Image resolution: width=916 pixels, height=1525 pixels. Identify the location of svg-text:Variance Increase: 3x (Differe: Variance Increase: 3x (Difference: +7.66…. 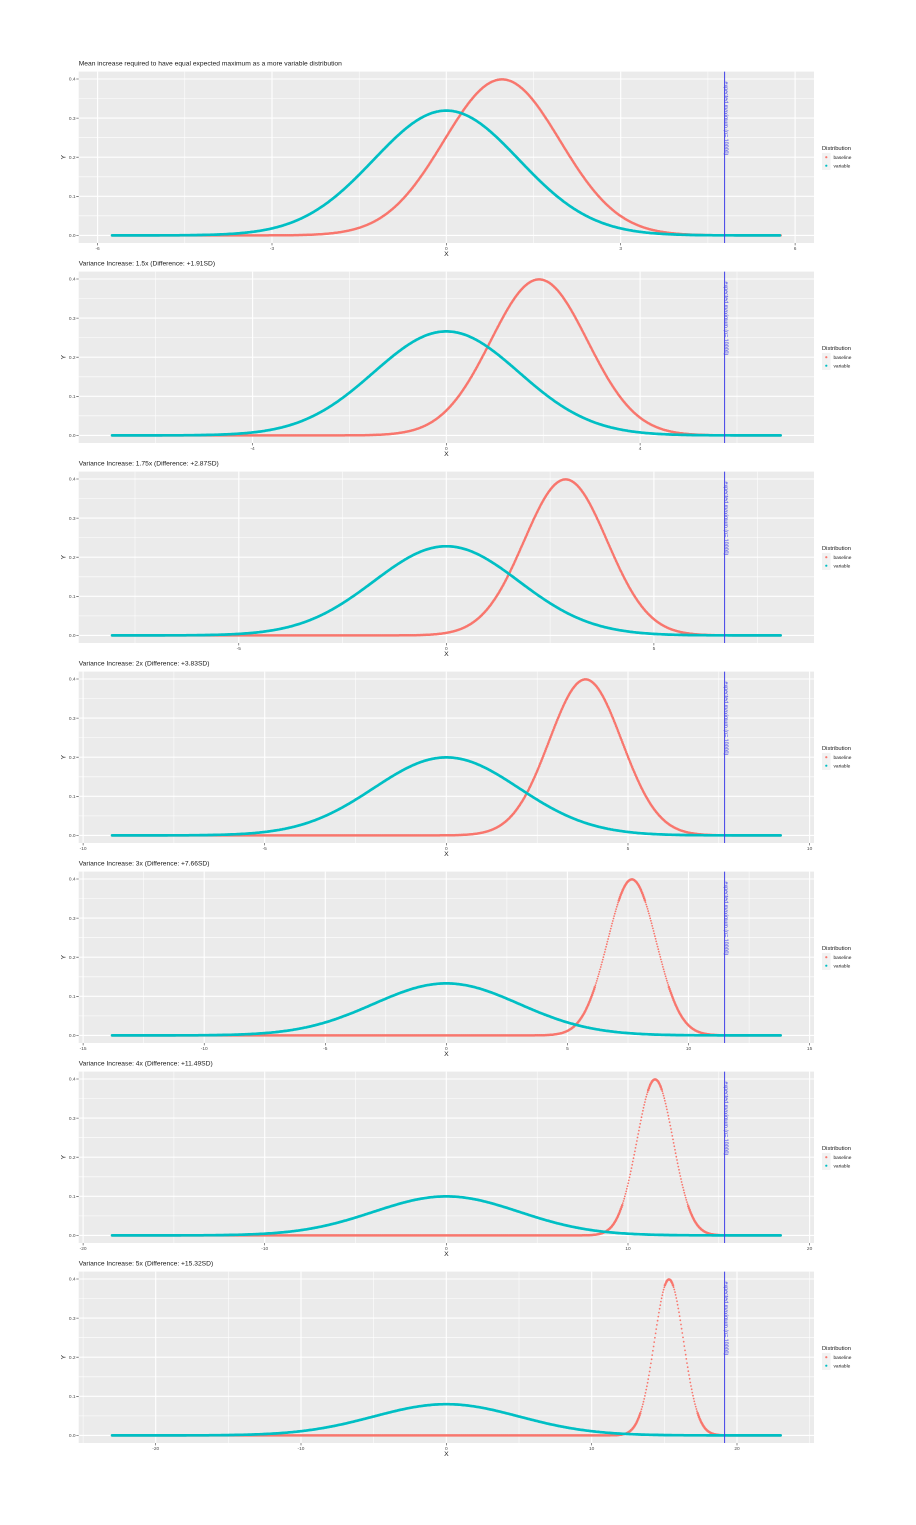
(144, 863).